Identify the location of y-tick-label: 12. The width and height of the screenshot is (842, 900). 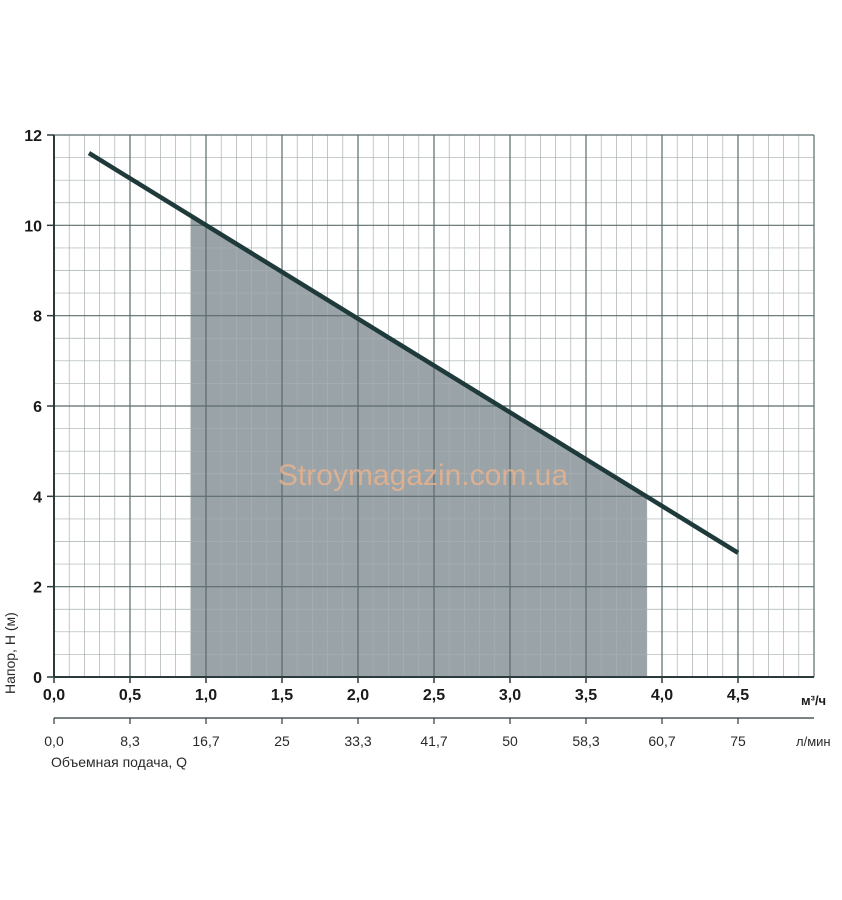
(33, 136).